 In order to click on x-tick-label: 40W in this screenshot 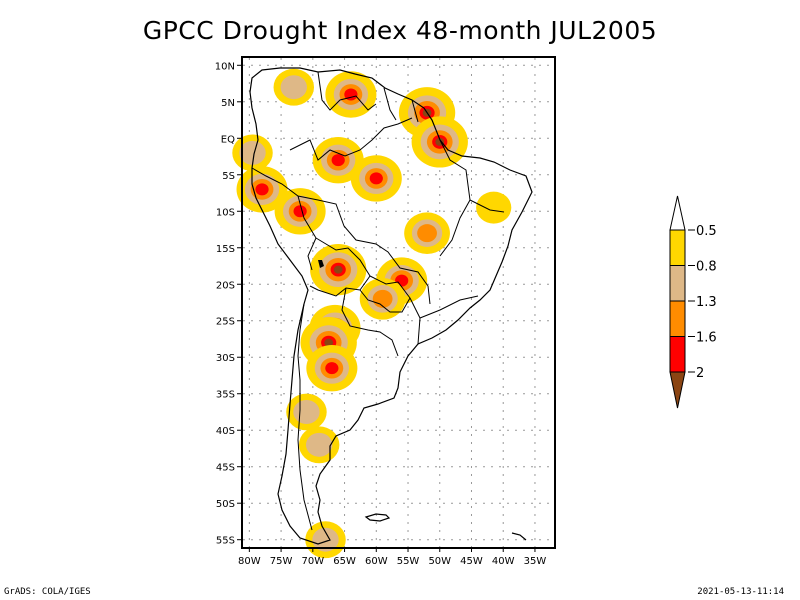, I will do `click(503, 561)`.